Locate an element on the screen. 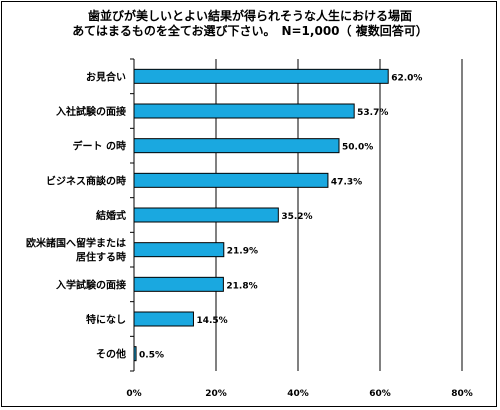 The height and width of the screenshot is (410, 500). x-tick-label: 20% is located at coordinates (216, 394).